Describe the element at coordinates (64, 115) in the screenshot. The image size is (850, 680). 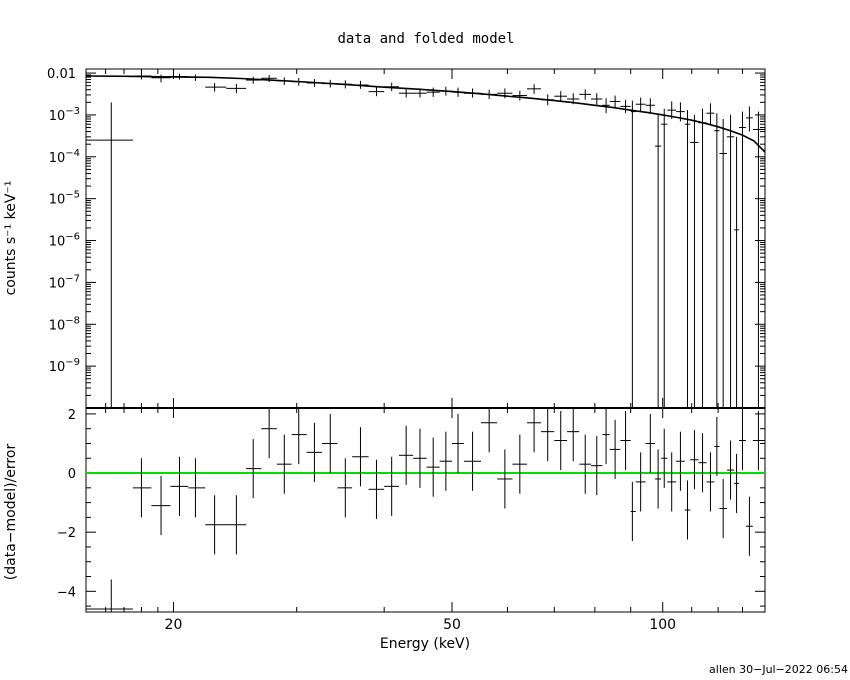
I see `y-tick-label-spectrum: 10⁻³` at that location.